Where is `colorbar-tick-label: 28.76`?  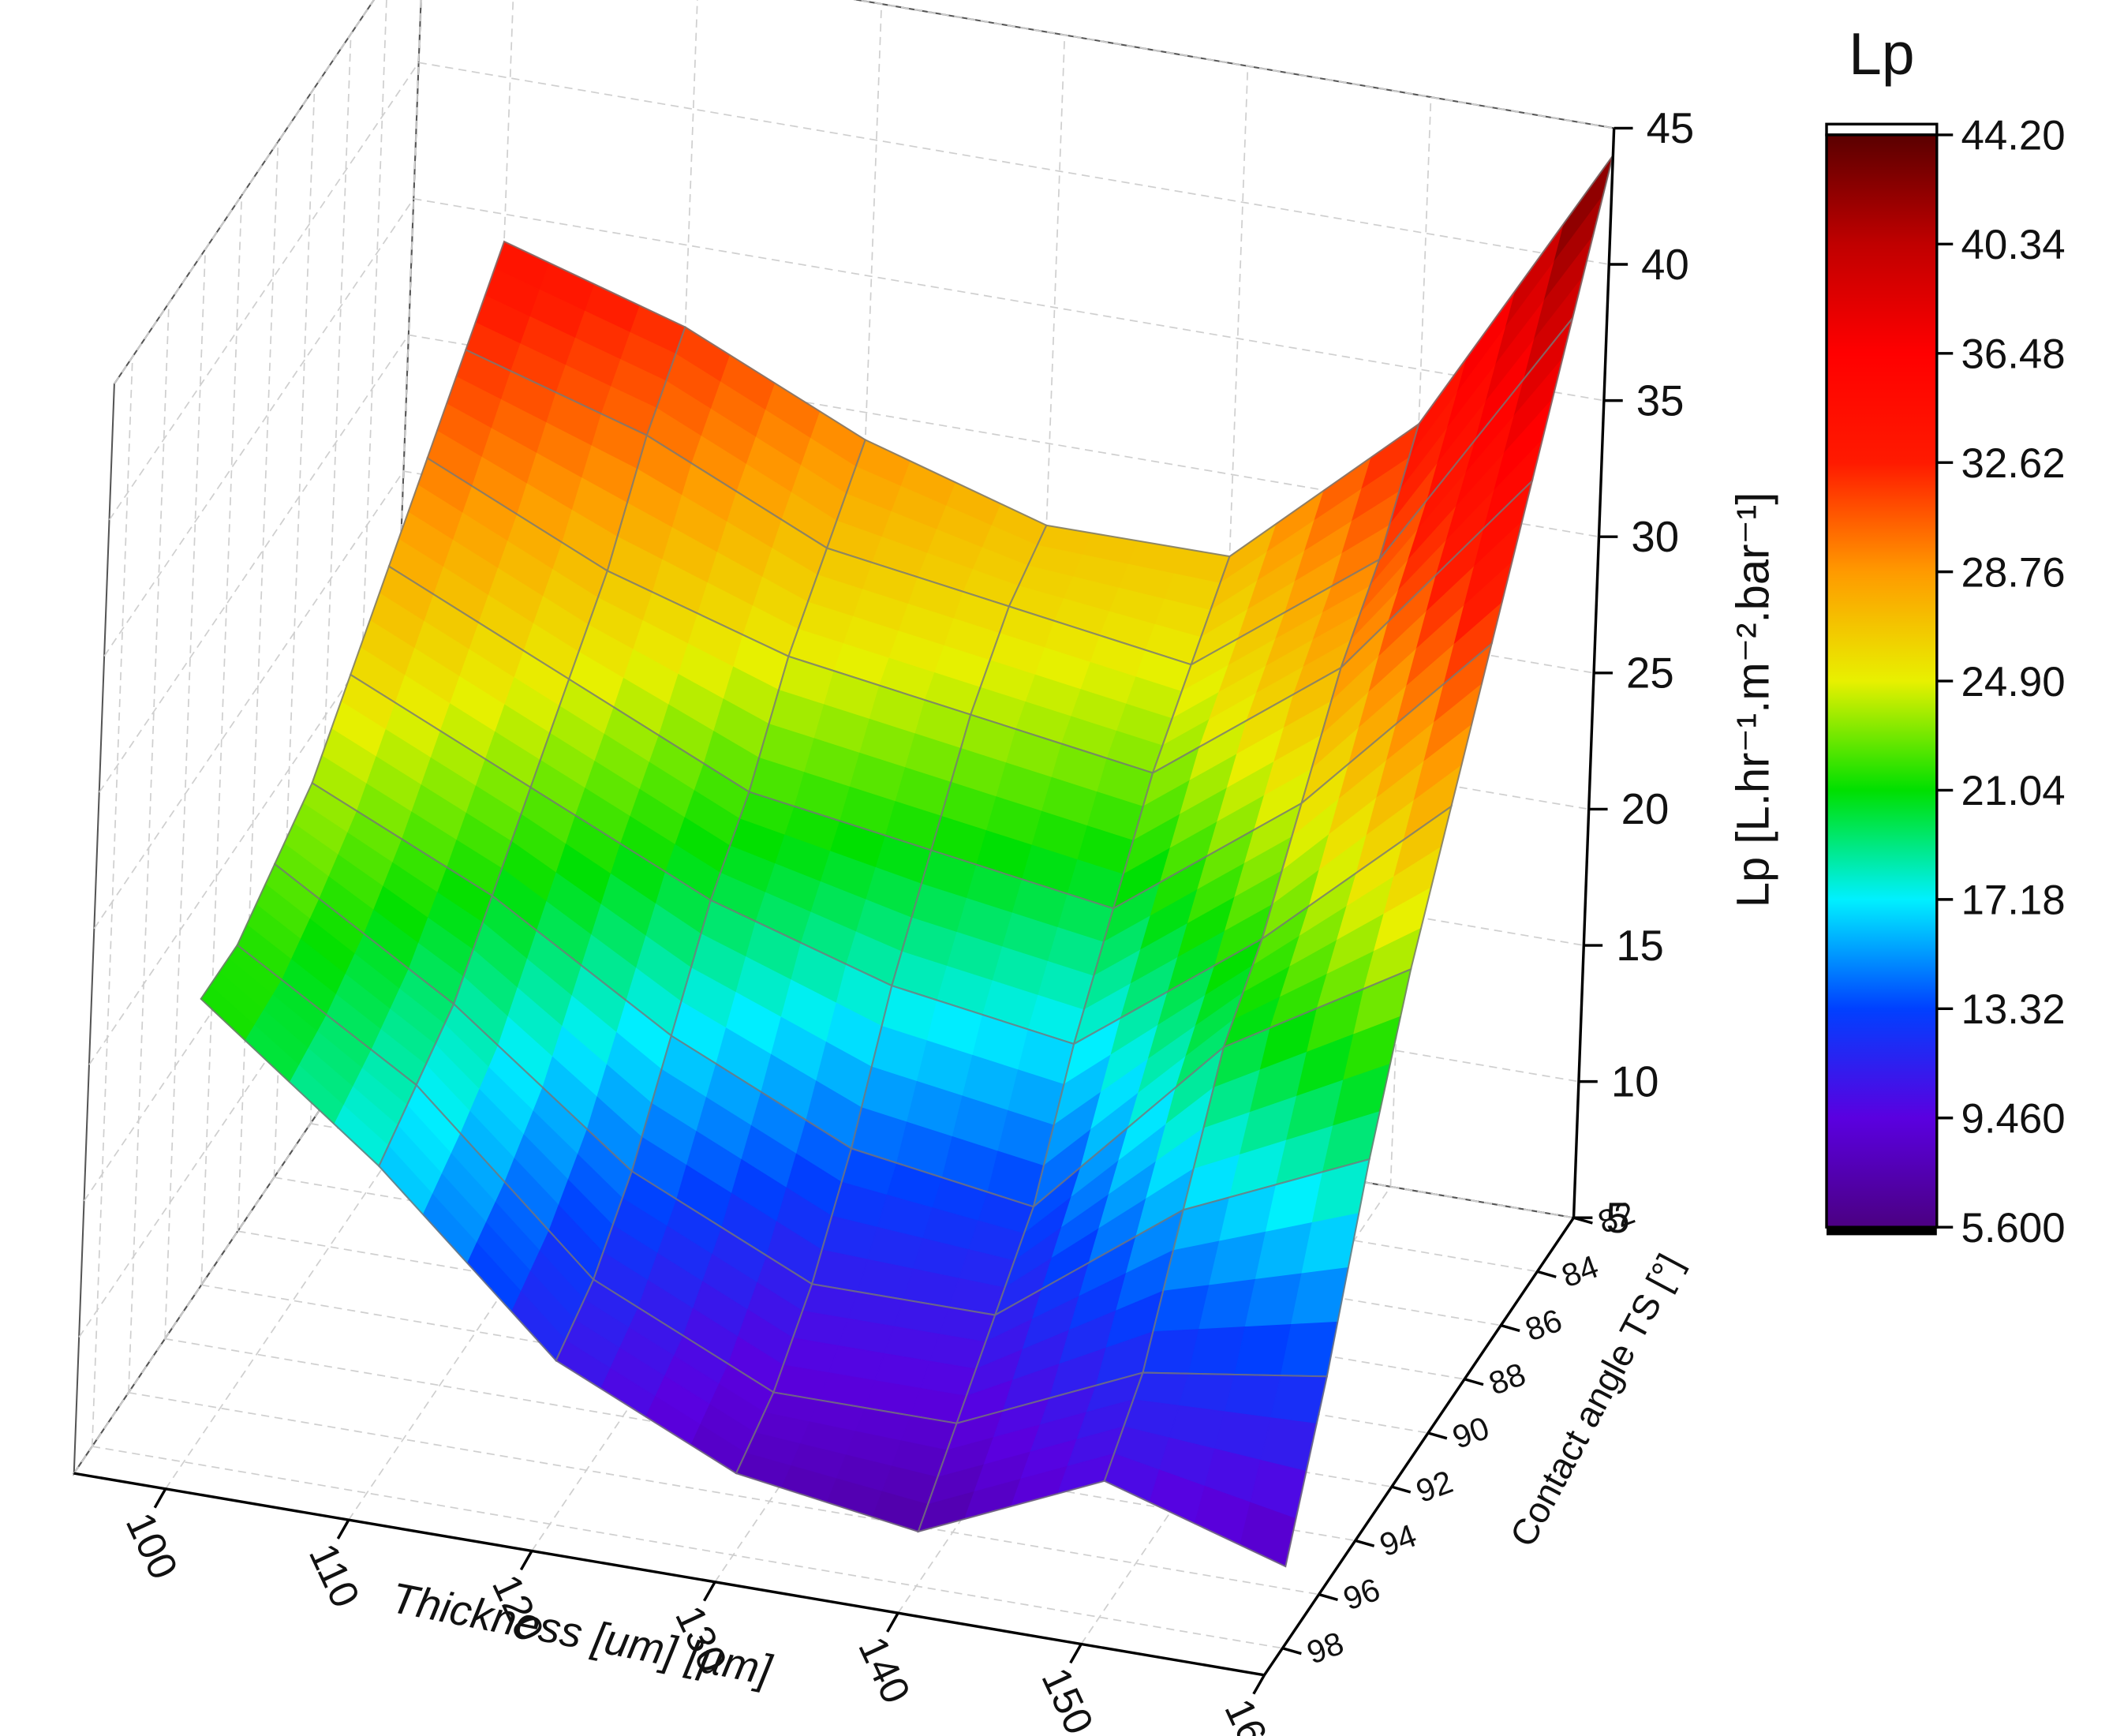 colorbar-tick-label: 28.76 is located at coordinates (2013, 572).